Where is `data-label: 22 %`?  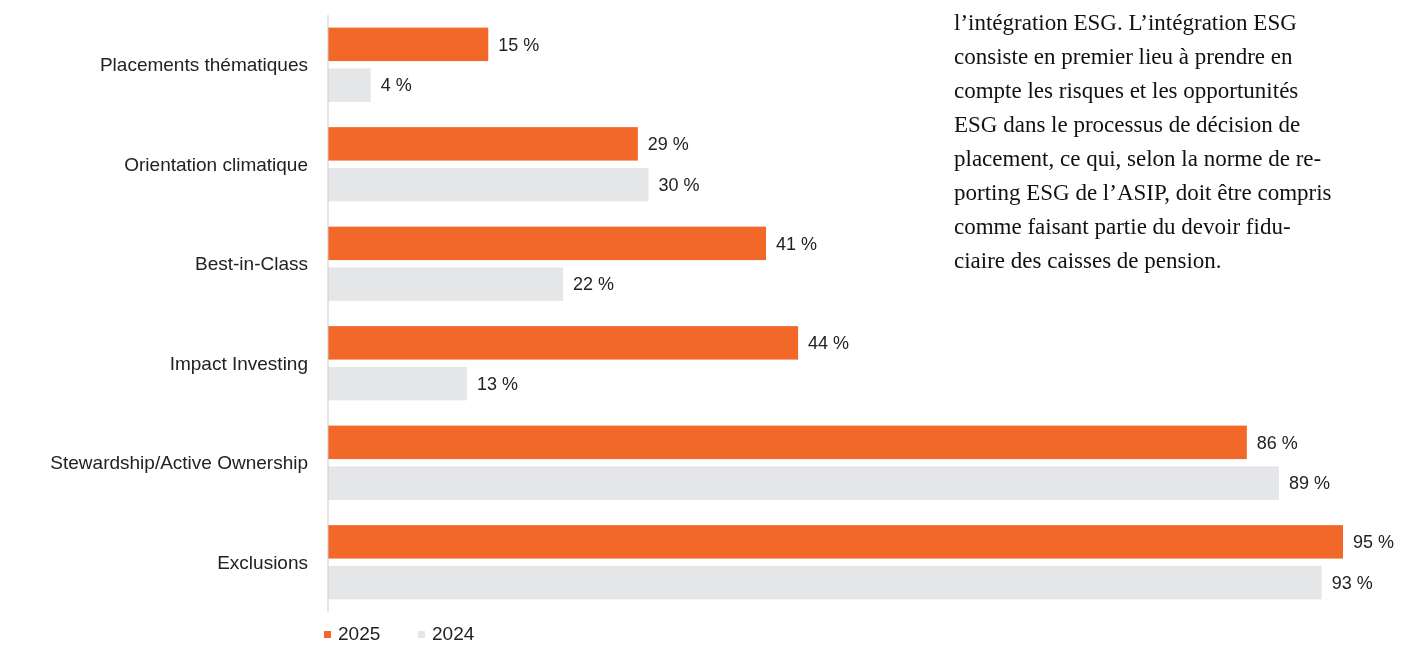
data-label: 22 % is located at coordinates (594, 284).